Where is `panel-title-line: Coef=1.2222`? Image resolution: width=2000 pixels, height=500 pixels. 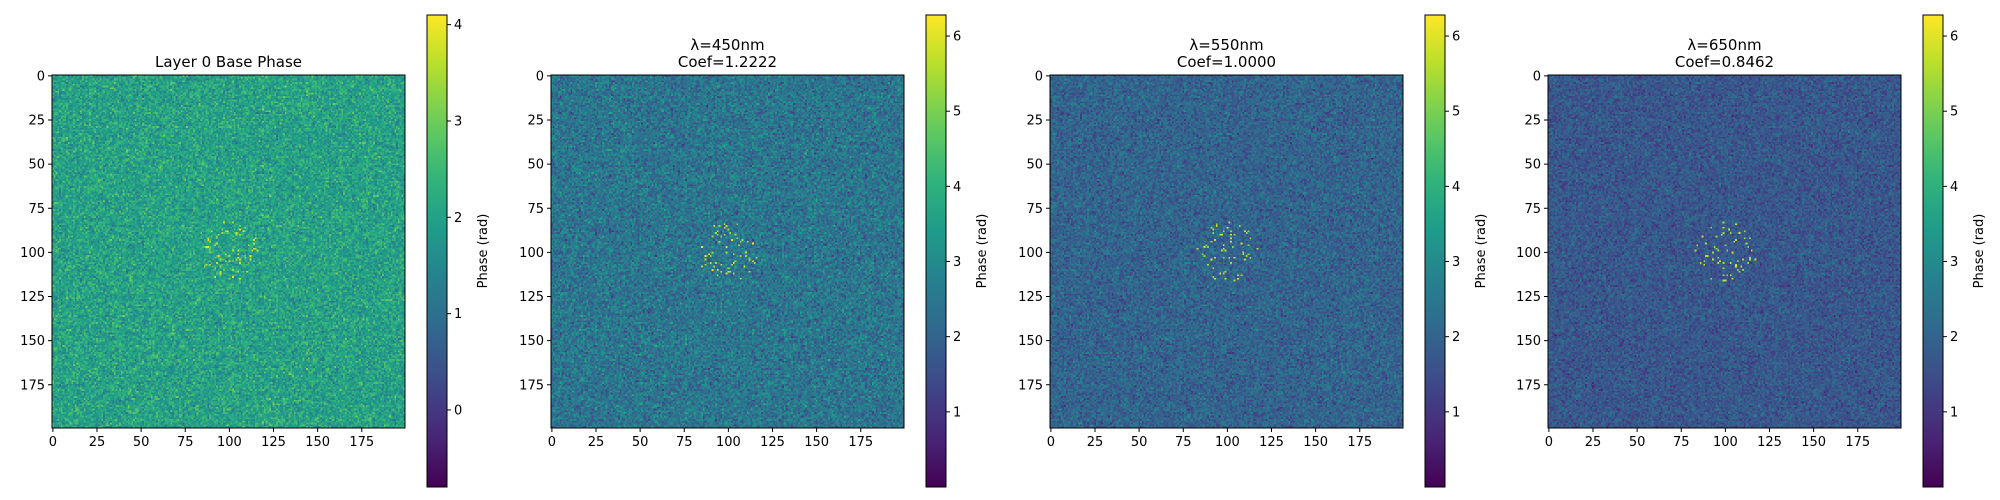
panel-title-line: Coef=1.2222 is located at coordinates (727, 62).